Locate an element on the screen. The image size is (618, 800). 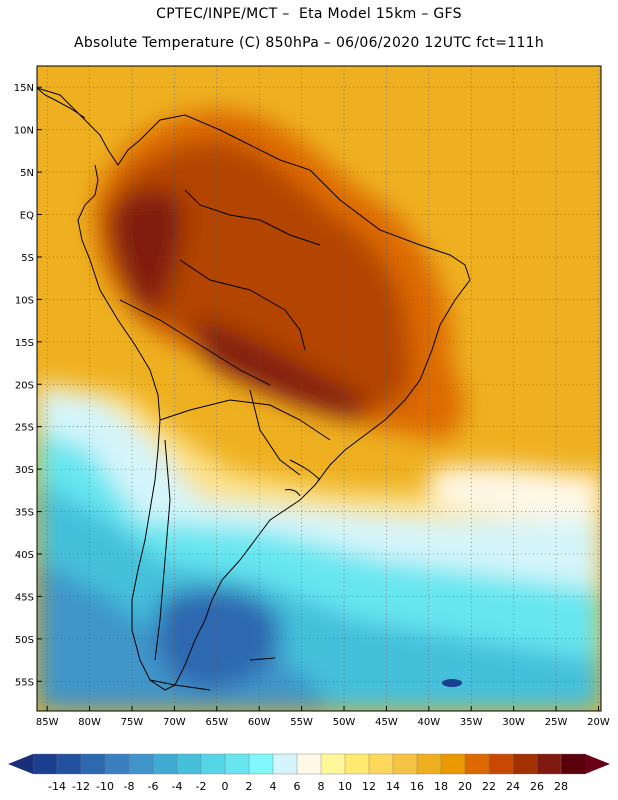
lat-label: 35S is located at coordinates (24, 513).